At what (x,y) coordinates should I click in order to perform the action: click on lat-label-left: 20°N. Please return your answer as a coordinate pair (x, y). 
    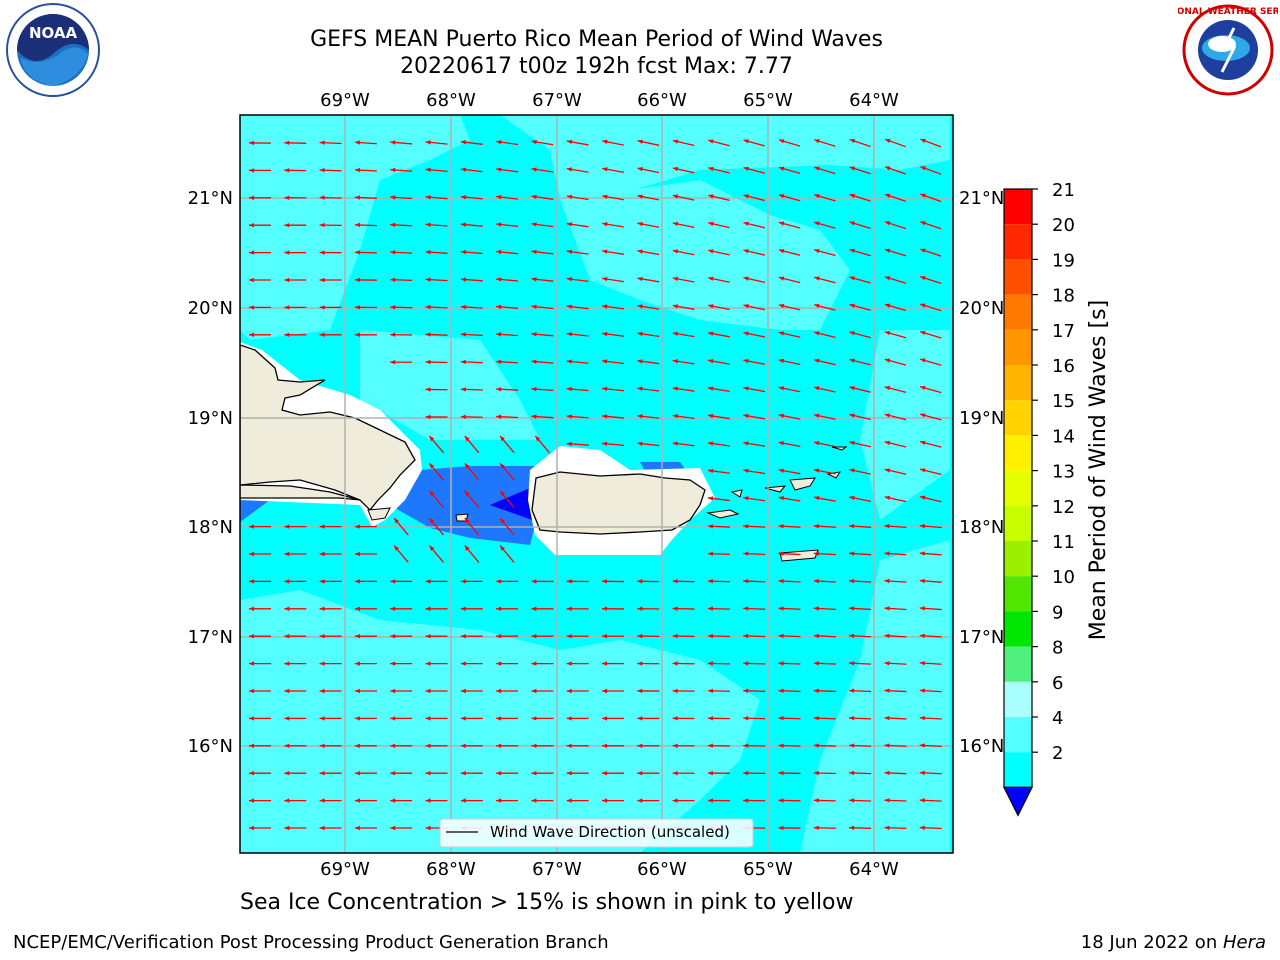
    Looking at the image, I should click on (210, 308).